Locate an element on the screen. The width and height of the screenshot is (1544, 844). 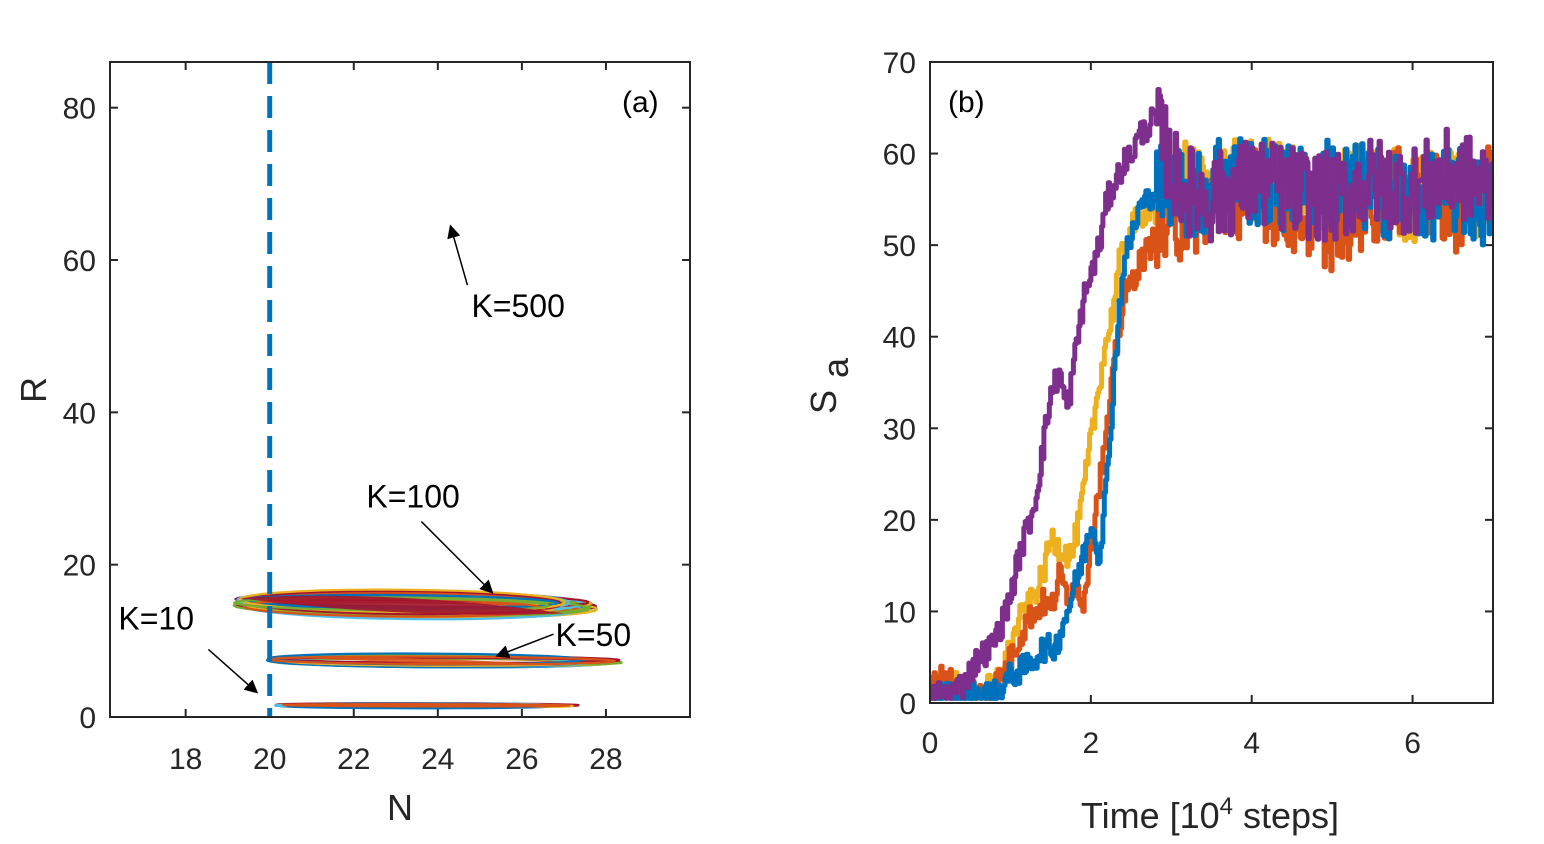
b-ytick-label: 70 is located at coordinates (899, 63).